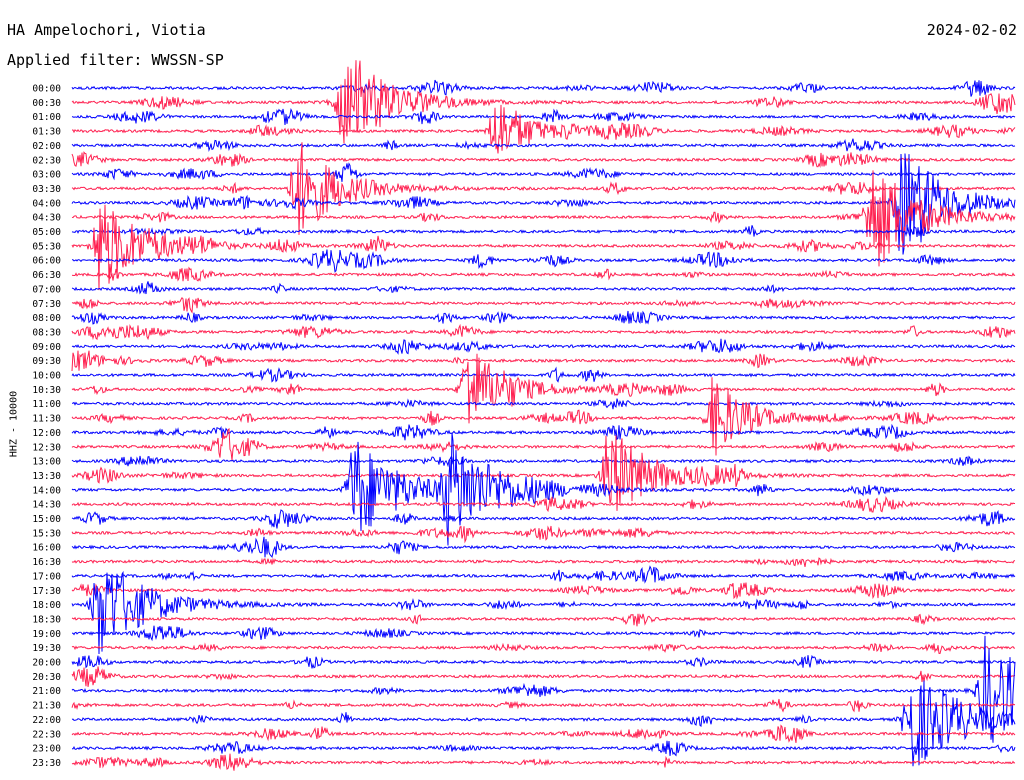 This screenshot has width=1024, height=780. I want to click on tick-label: 00:30, so click(46, 103).